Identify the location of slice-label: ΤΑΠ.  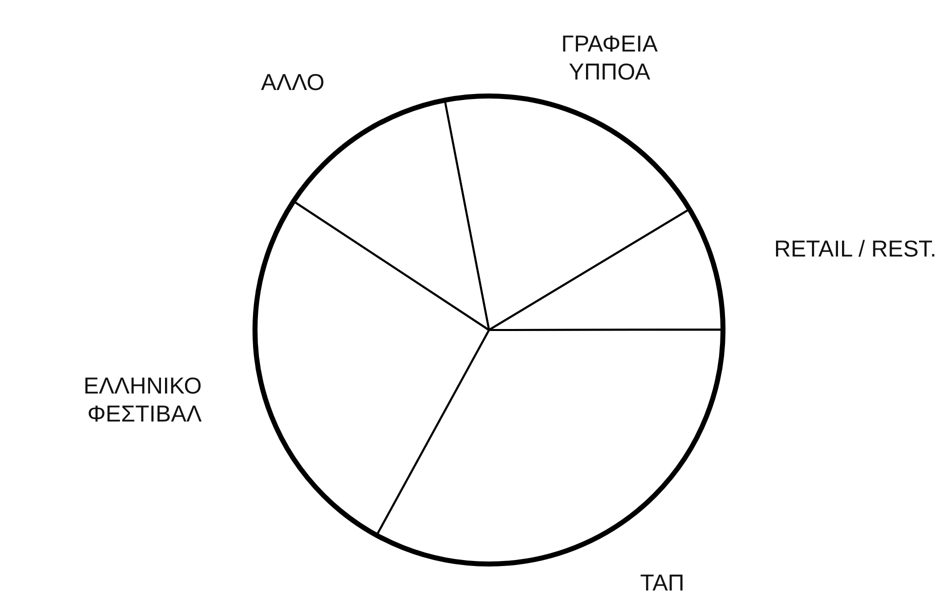
(662, 583).